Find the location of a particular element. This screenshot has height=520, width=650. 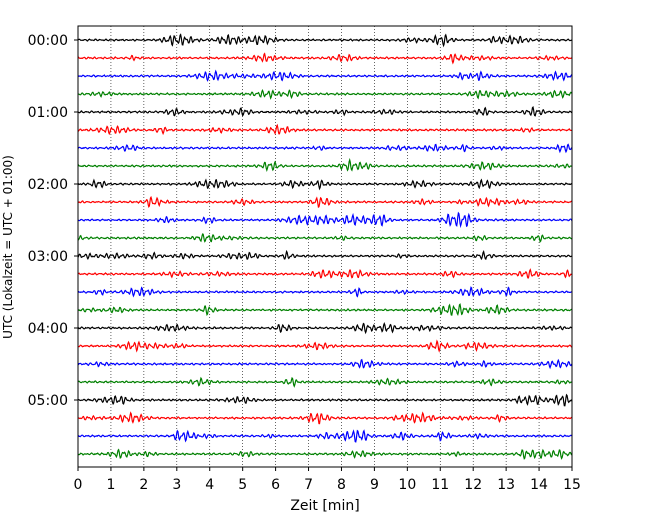

x-tick-label: 15 is located at coordinates (572, 485).